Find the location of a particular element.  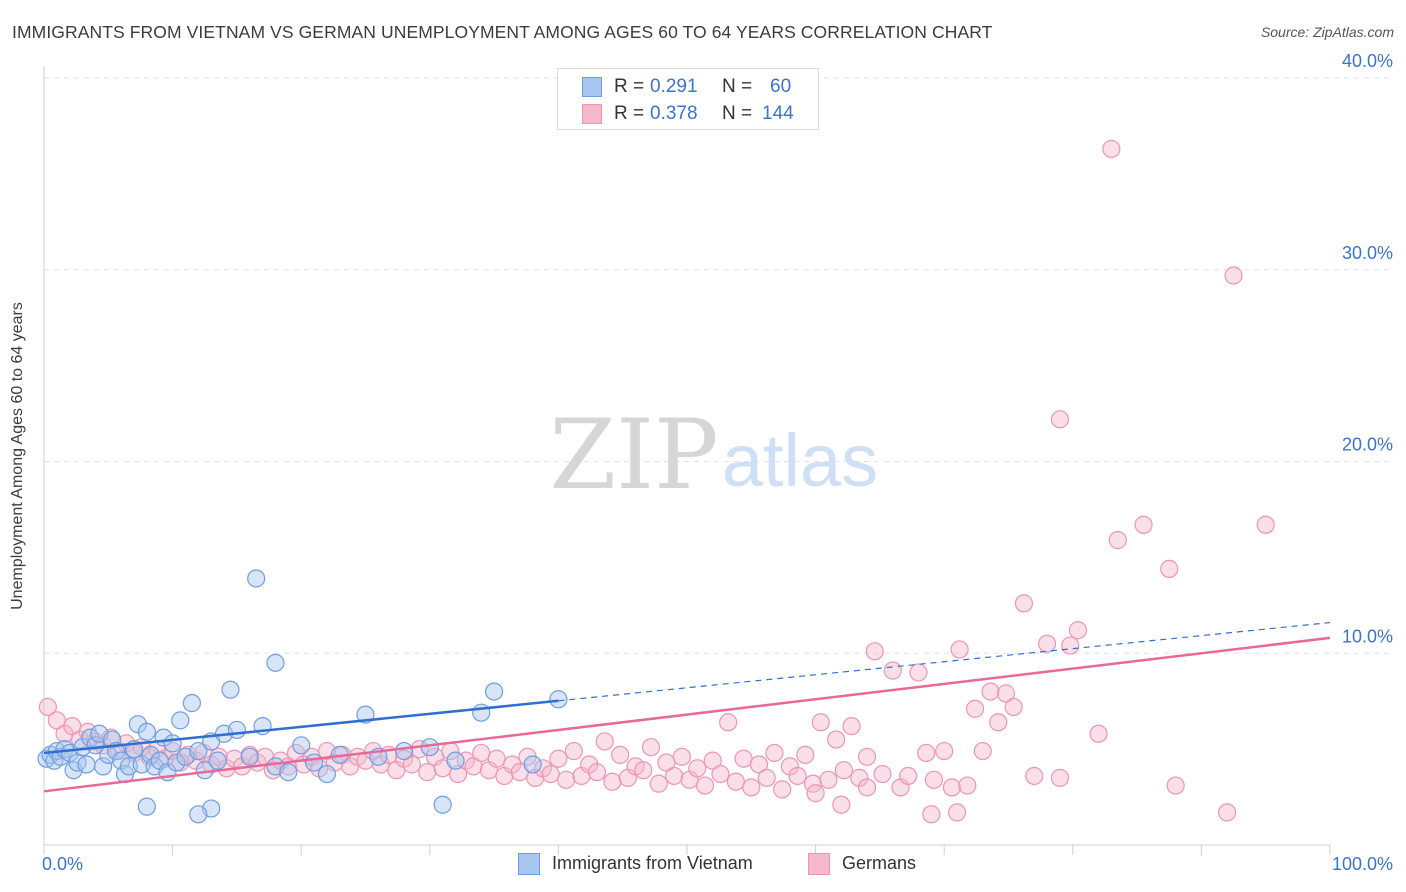

y-tick-label: 20.0% is located at coordinates (1367, 445).